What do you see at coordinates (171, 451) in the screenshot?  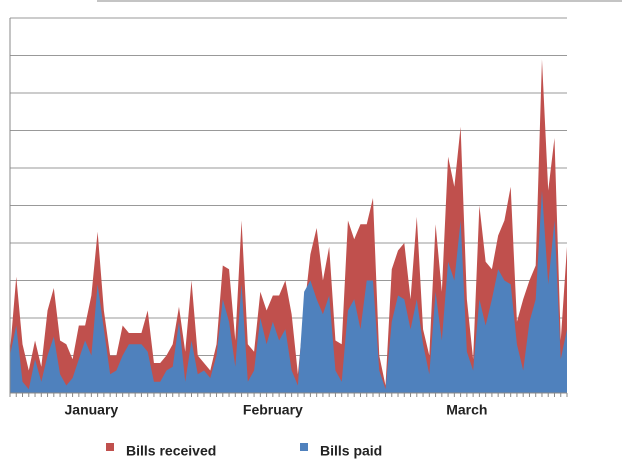 I see `legend-label: Bills received` at bounding box center [171, 451].